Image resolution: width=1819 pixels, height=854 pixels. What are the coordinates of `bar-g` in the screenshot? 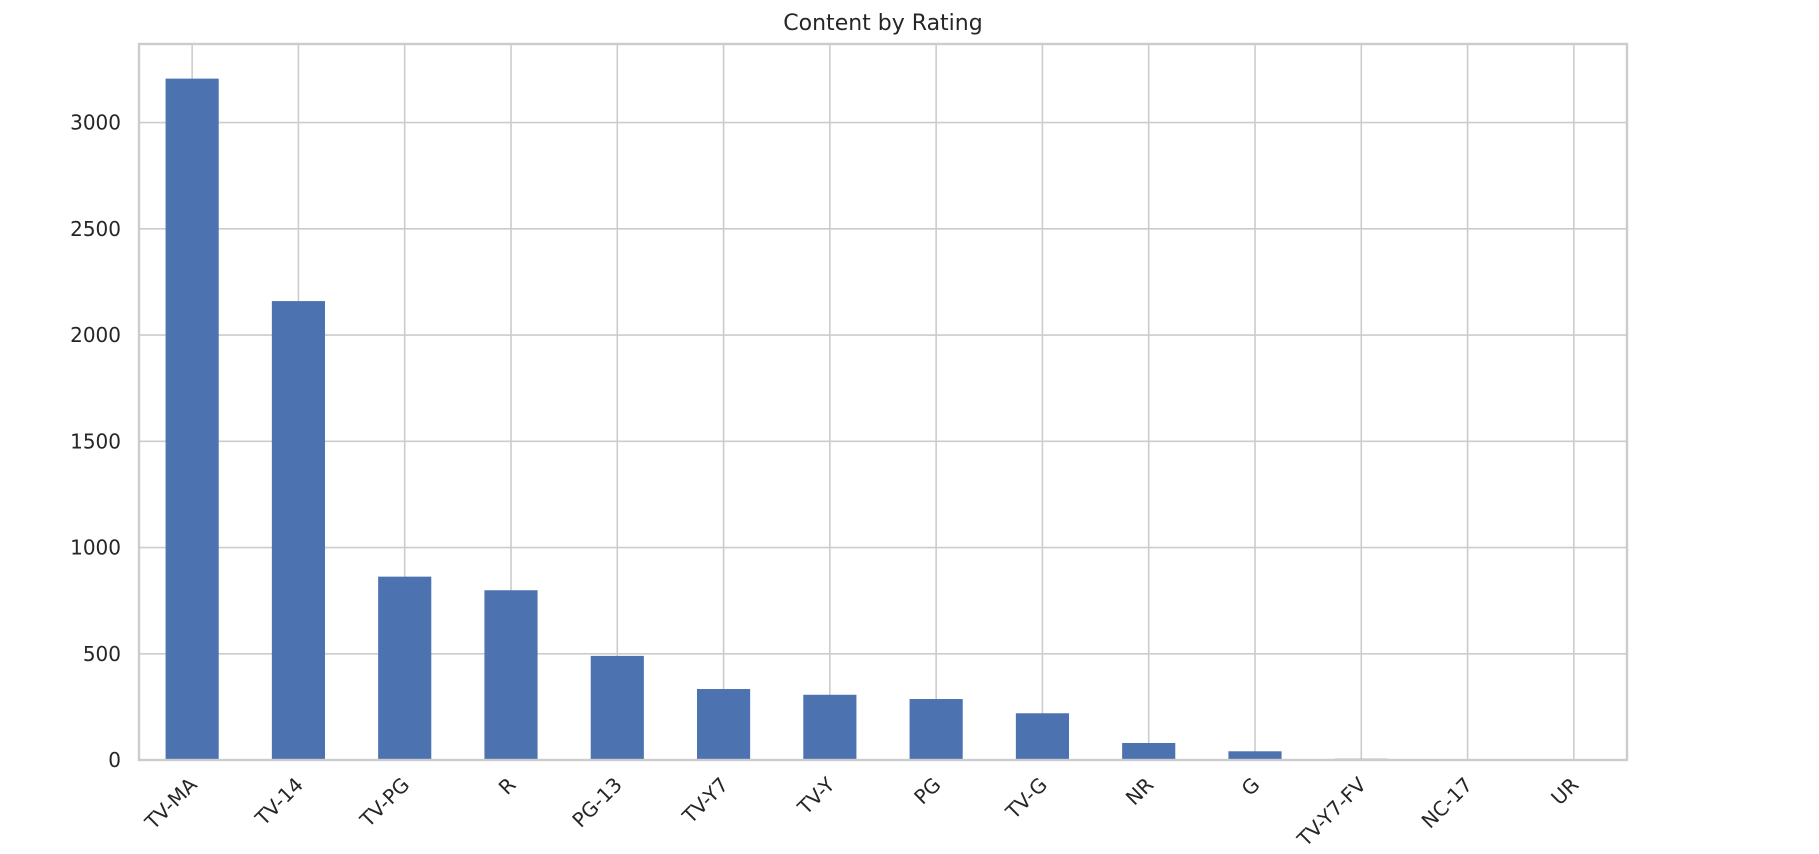 It's located at (1255, 755).